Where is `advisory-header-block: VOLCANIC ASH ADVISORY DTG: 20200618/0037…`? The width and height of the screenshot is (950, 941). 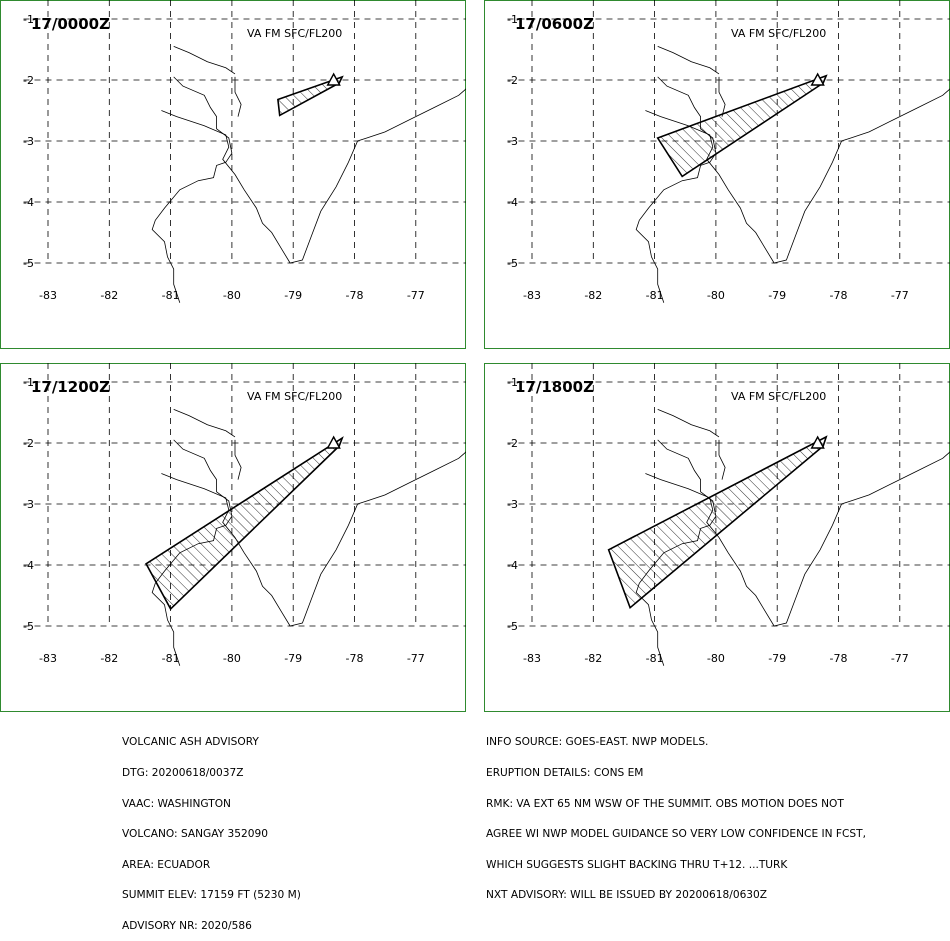 advisory-header-block: VOLCANIC ASH ADVISORY DTG: 20200618/0037… is located at coordinates (211, 829).